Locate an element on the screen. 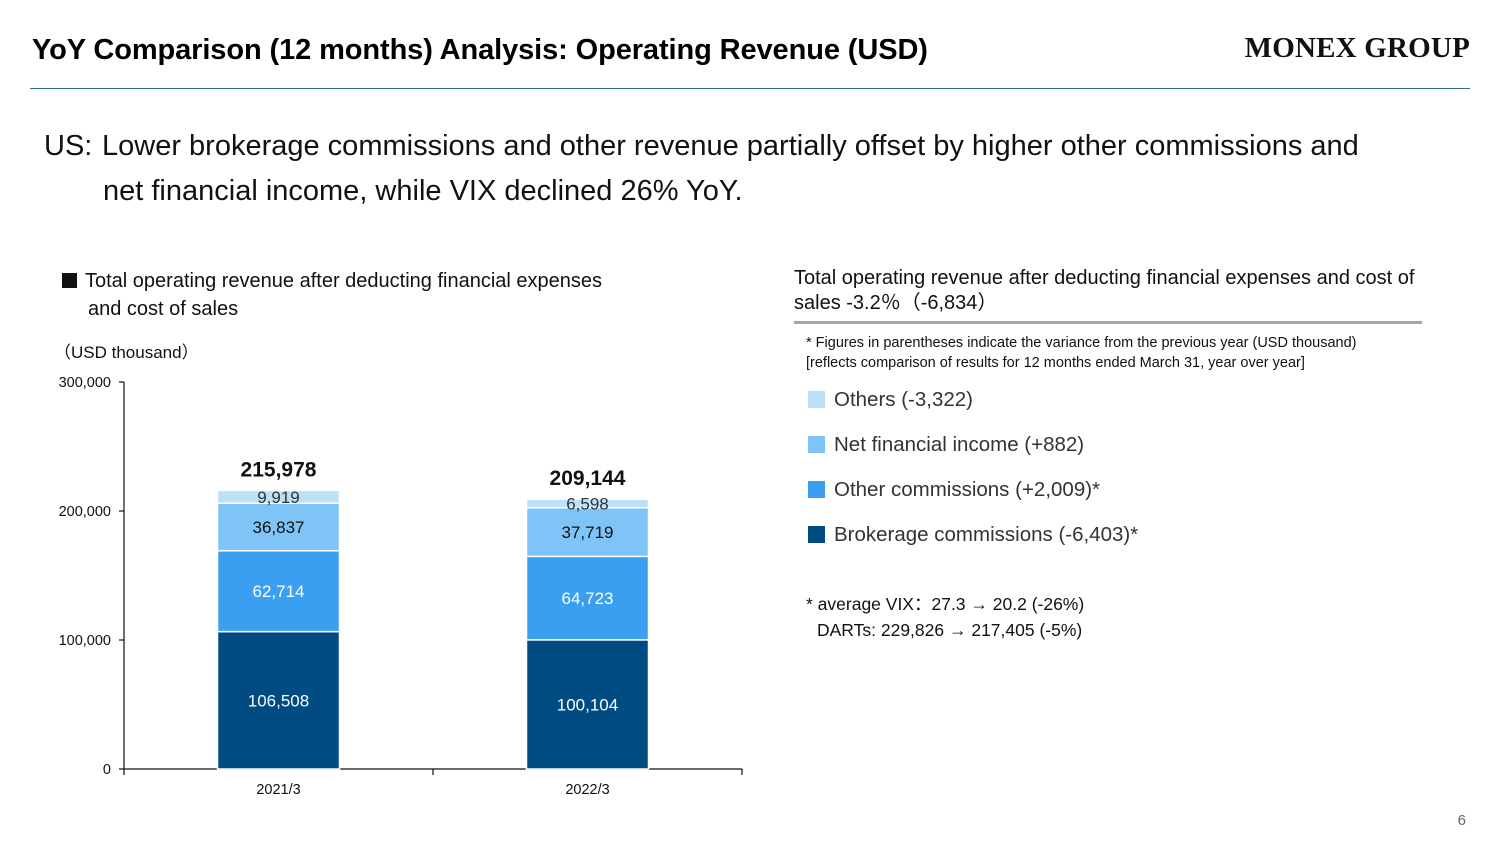  legend-label: Brokerage commissions (-6,403)* is located at coordinates (986, 534).